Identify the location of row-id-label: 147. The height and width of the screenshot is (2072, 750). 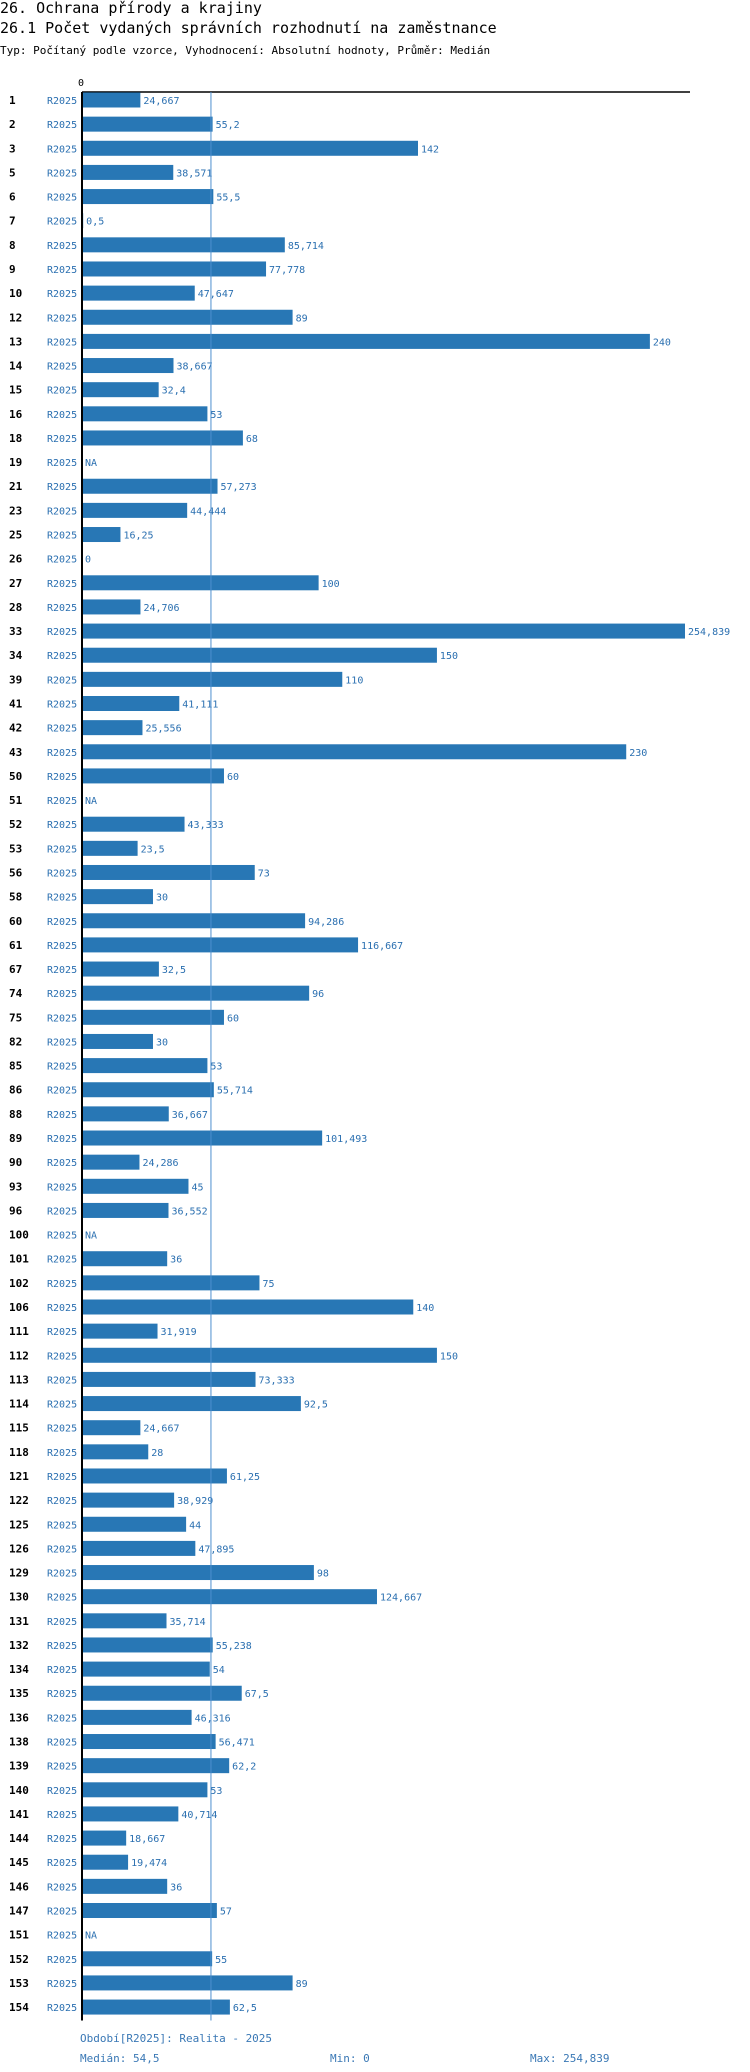
(19, 1911).